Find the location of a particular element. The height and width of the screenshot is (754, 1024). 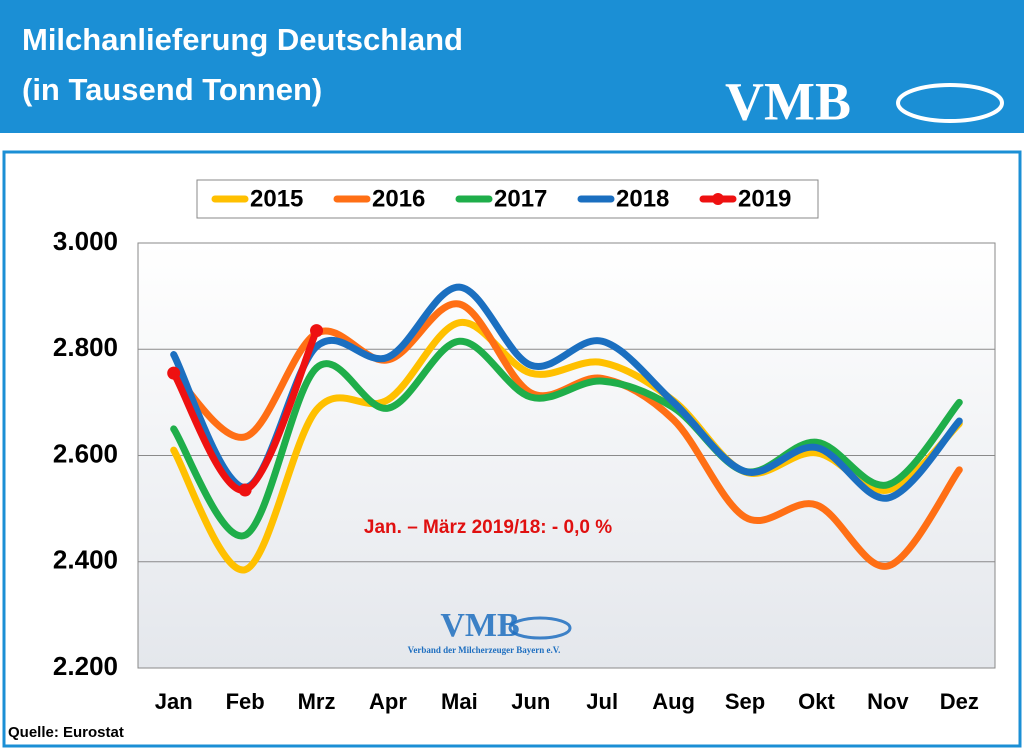

y-tick-label: 2.200 is located at coordinates (85, 666).